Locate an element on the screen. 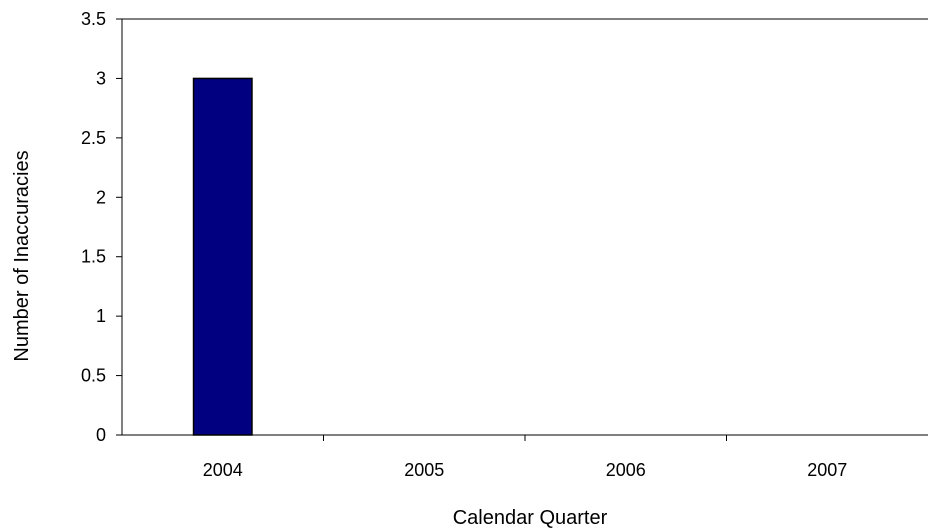 Image resolution: width=928 pixels, height=531 pixels. bar-2004 is located at coordinates (222, 256).